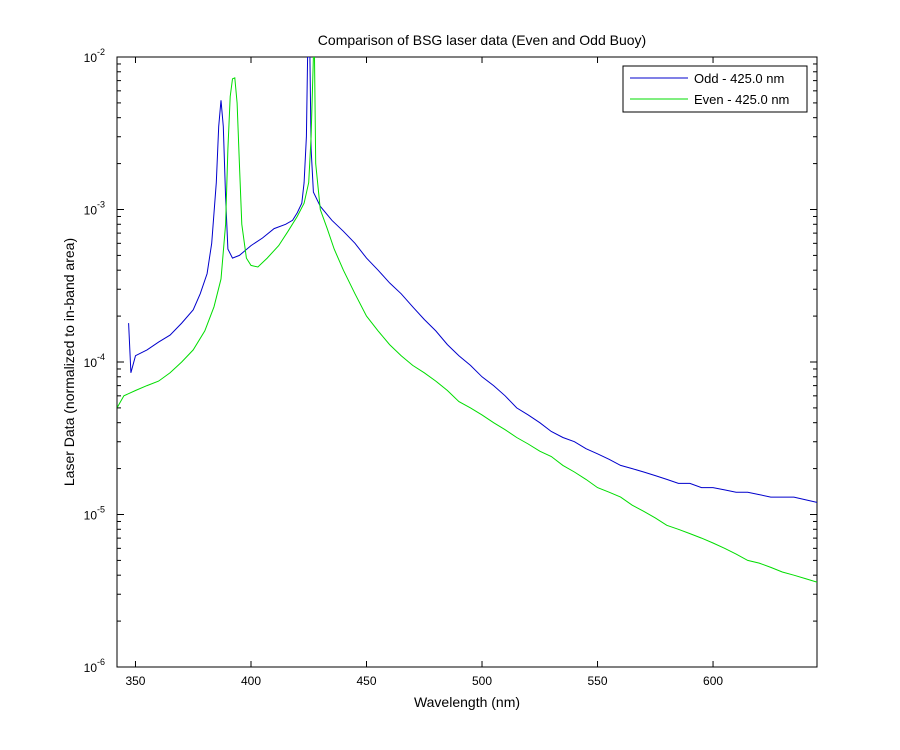 The image size is (900, 750). Describe the element at coordinates (101, 205) in the screenshot. I see `y-tick-label-exponent: -3` at that location.